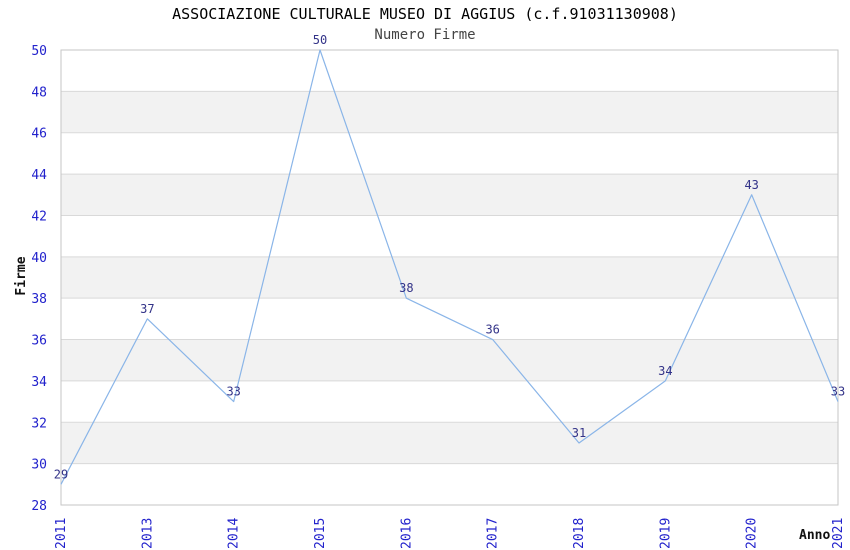 This screenshot has height=550, width=850. I want to click on y-tick-label: 34, so click(39, 382).